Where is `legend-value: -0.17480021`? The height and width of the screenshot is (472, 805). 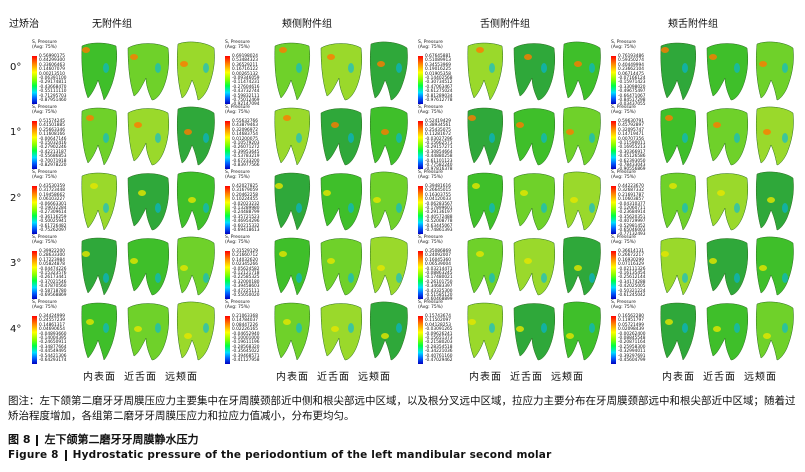
legend-value: -0.17480021 is located at coordinates (439, 278).